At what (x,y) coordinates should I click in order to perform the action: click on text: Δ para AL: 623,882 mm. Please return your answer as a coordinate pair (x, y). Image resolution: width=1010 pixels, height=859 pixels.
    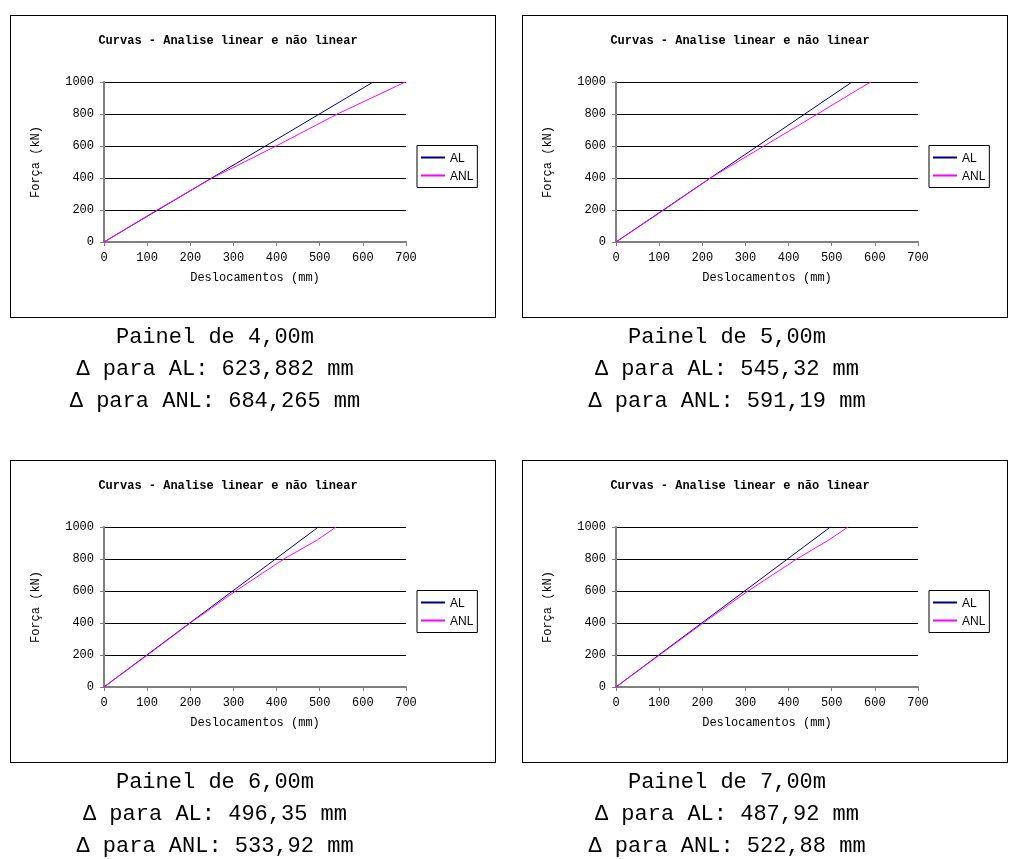
    Looking at the image, I should click on (215, 370).